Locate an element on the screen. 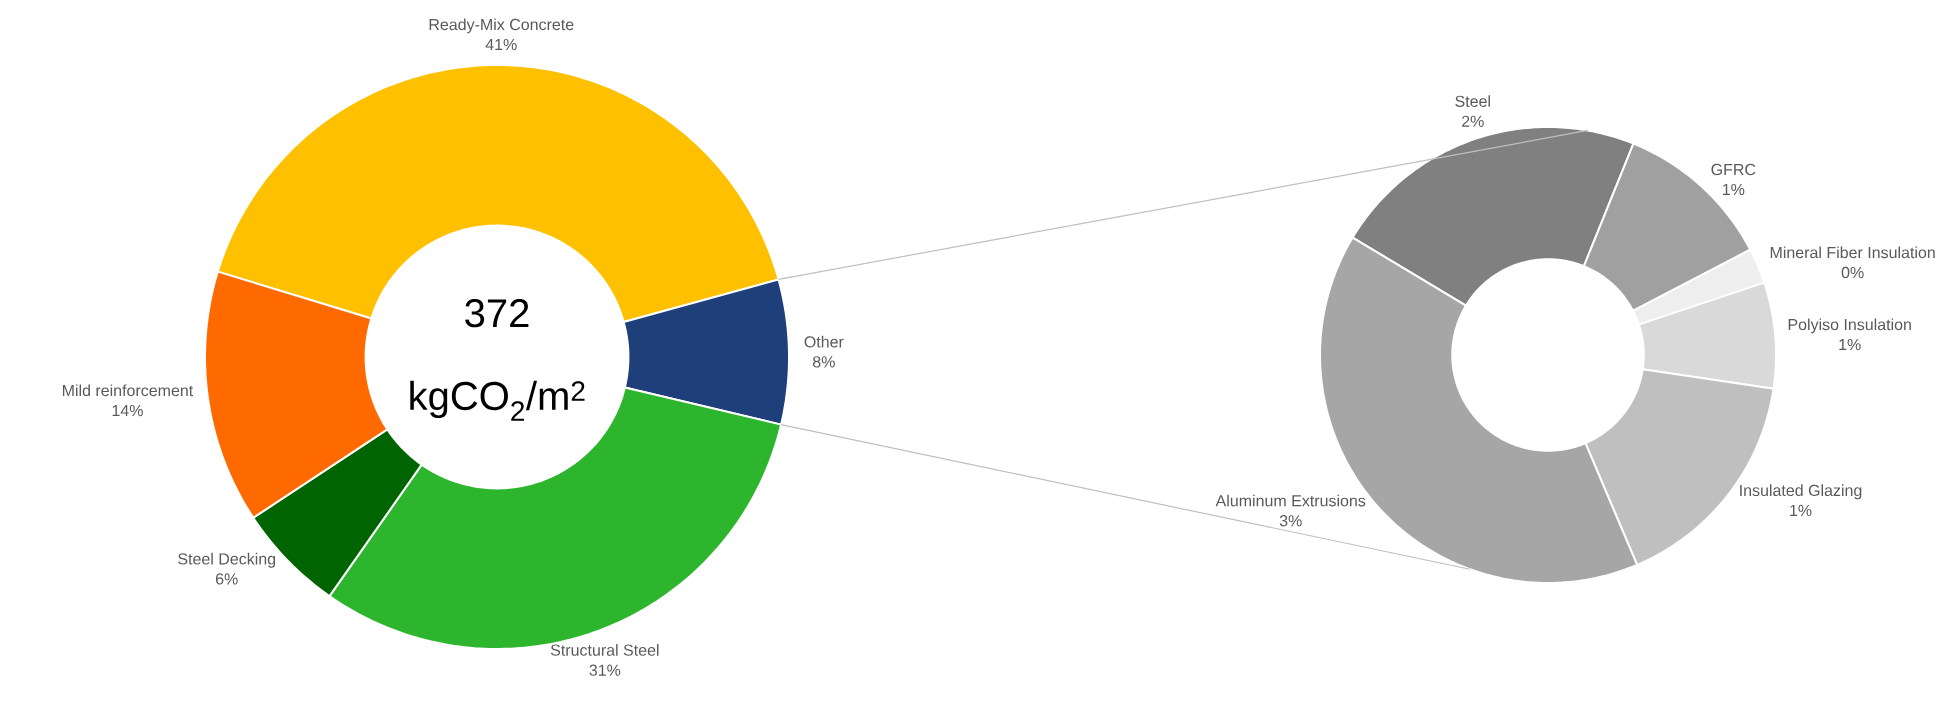  slice-label: Aluminum Extrusions is located at coordinates (1290, 500).